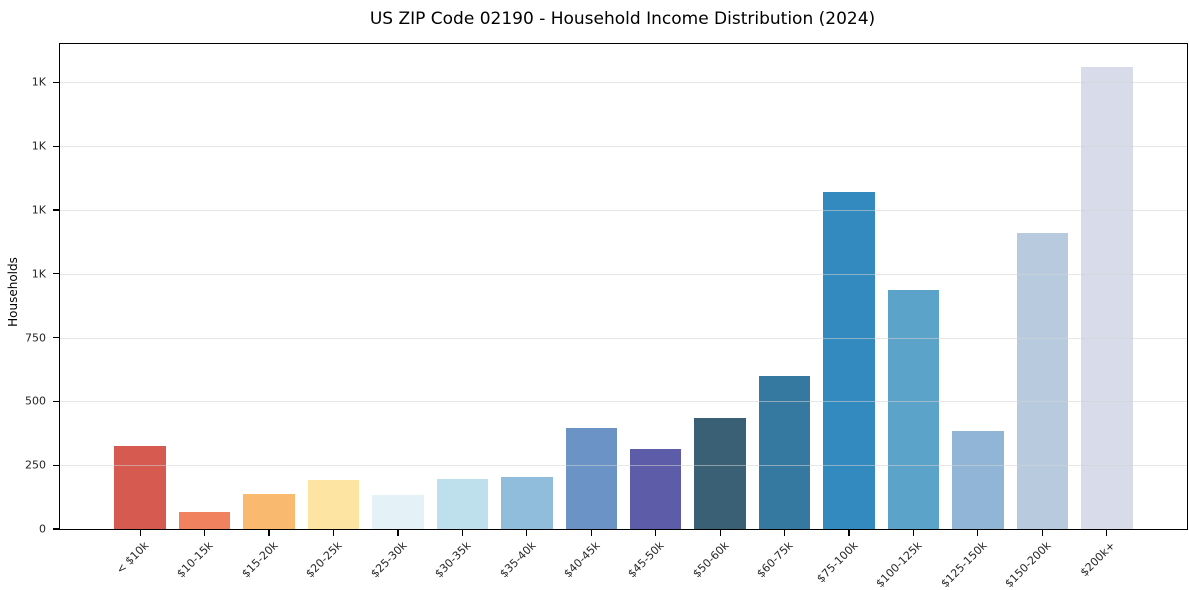 This screenshot has width=1189, height=590. Describe the element at coordinates (388, 560) in the screenshot. I see `x-tick-label: $25-30k` at that location.